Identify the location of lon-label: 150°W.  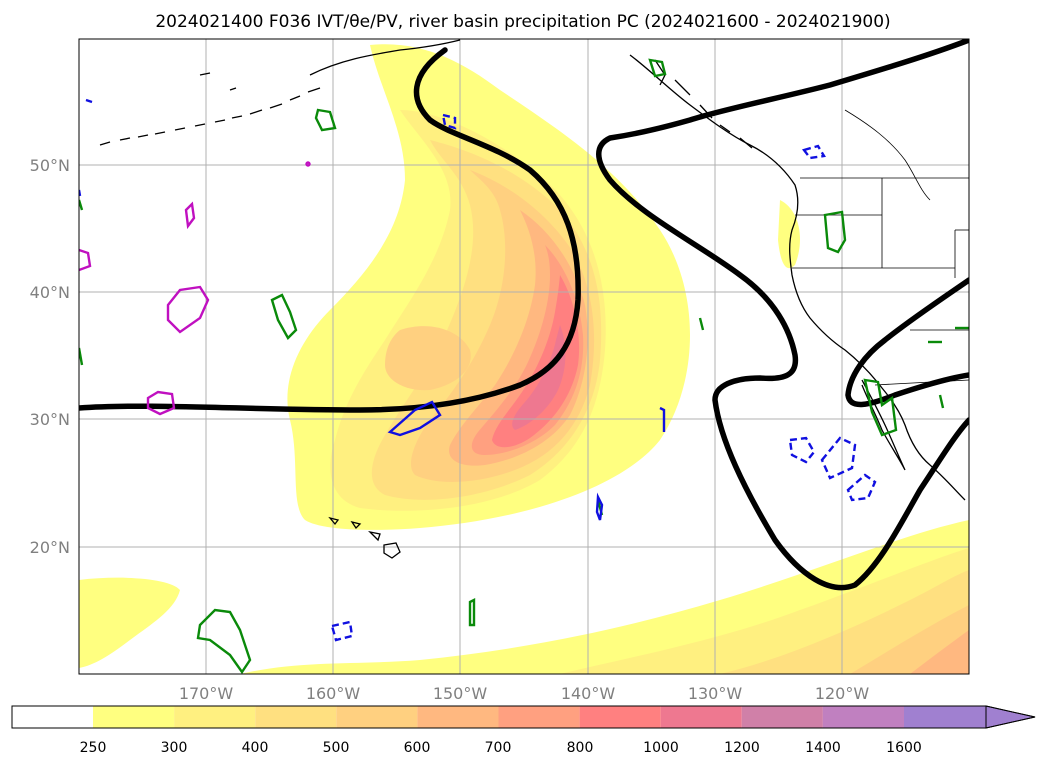
(460, 693).